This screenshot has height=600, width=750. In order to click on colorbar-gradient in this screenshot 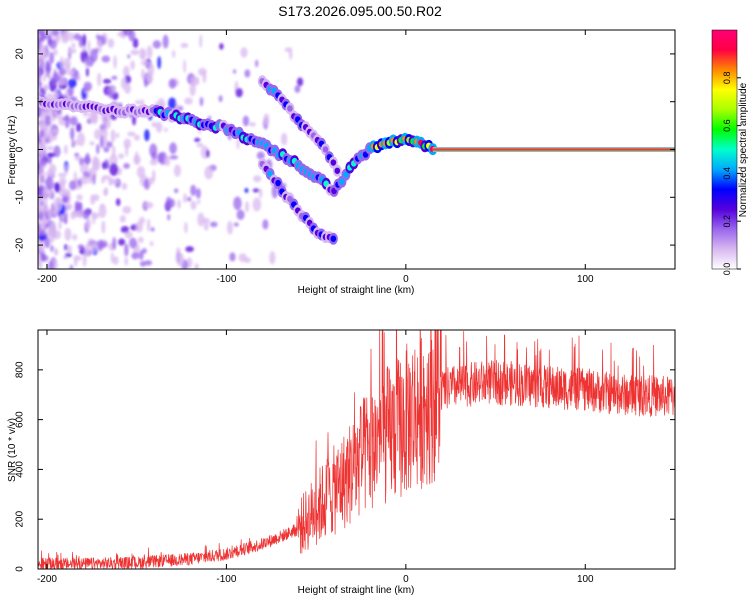, I will do `click(724, 149)`.